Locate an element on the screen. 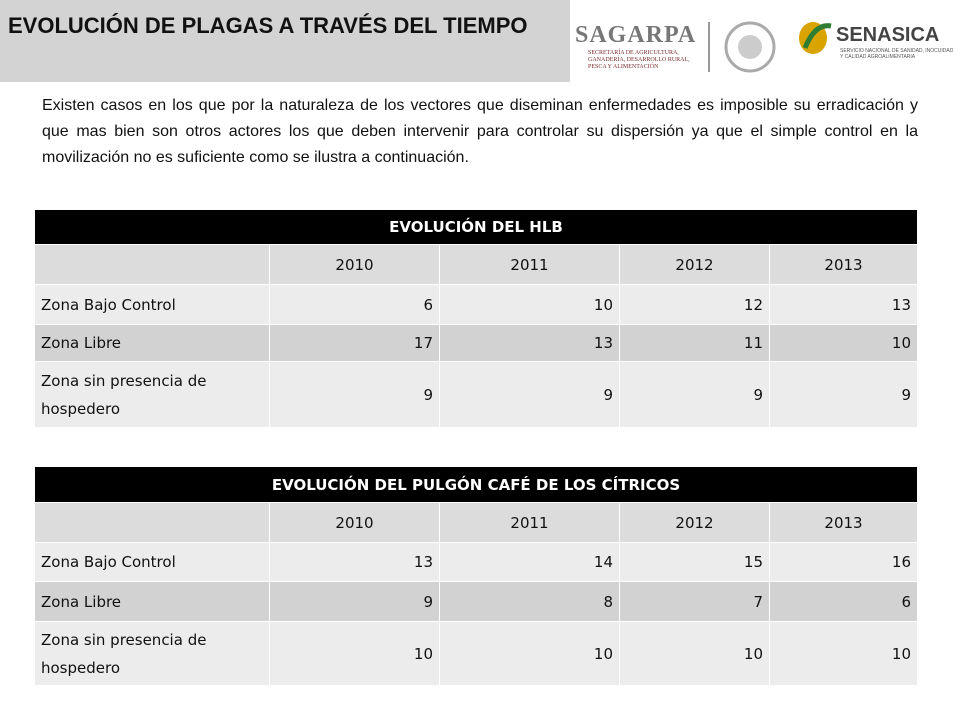 This screenshot has width=960, height=720. value-cell: 17 is located at coordinates (355, 343).